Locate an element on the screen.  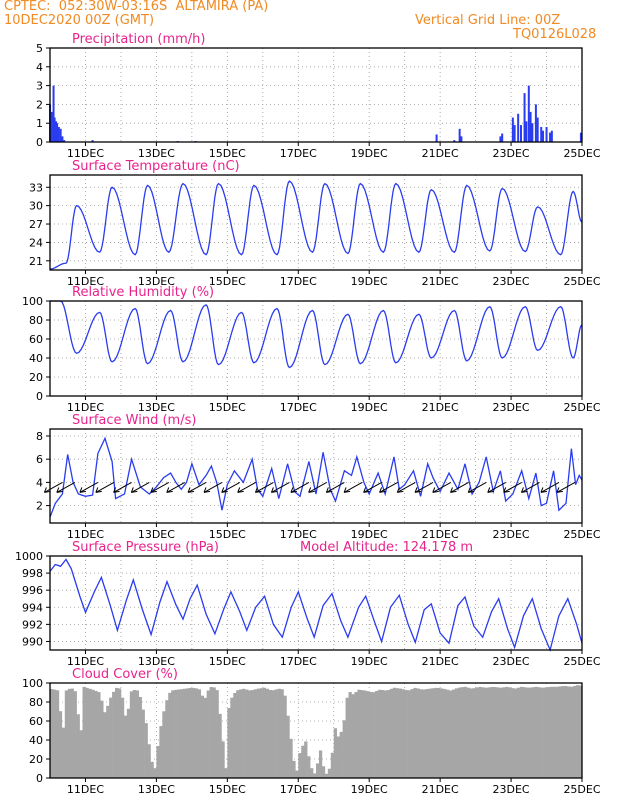
y-tick-label: 40 is located at coordinates (36, 358).